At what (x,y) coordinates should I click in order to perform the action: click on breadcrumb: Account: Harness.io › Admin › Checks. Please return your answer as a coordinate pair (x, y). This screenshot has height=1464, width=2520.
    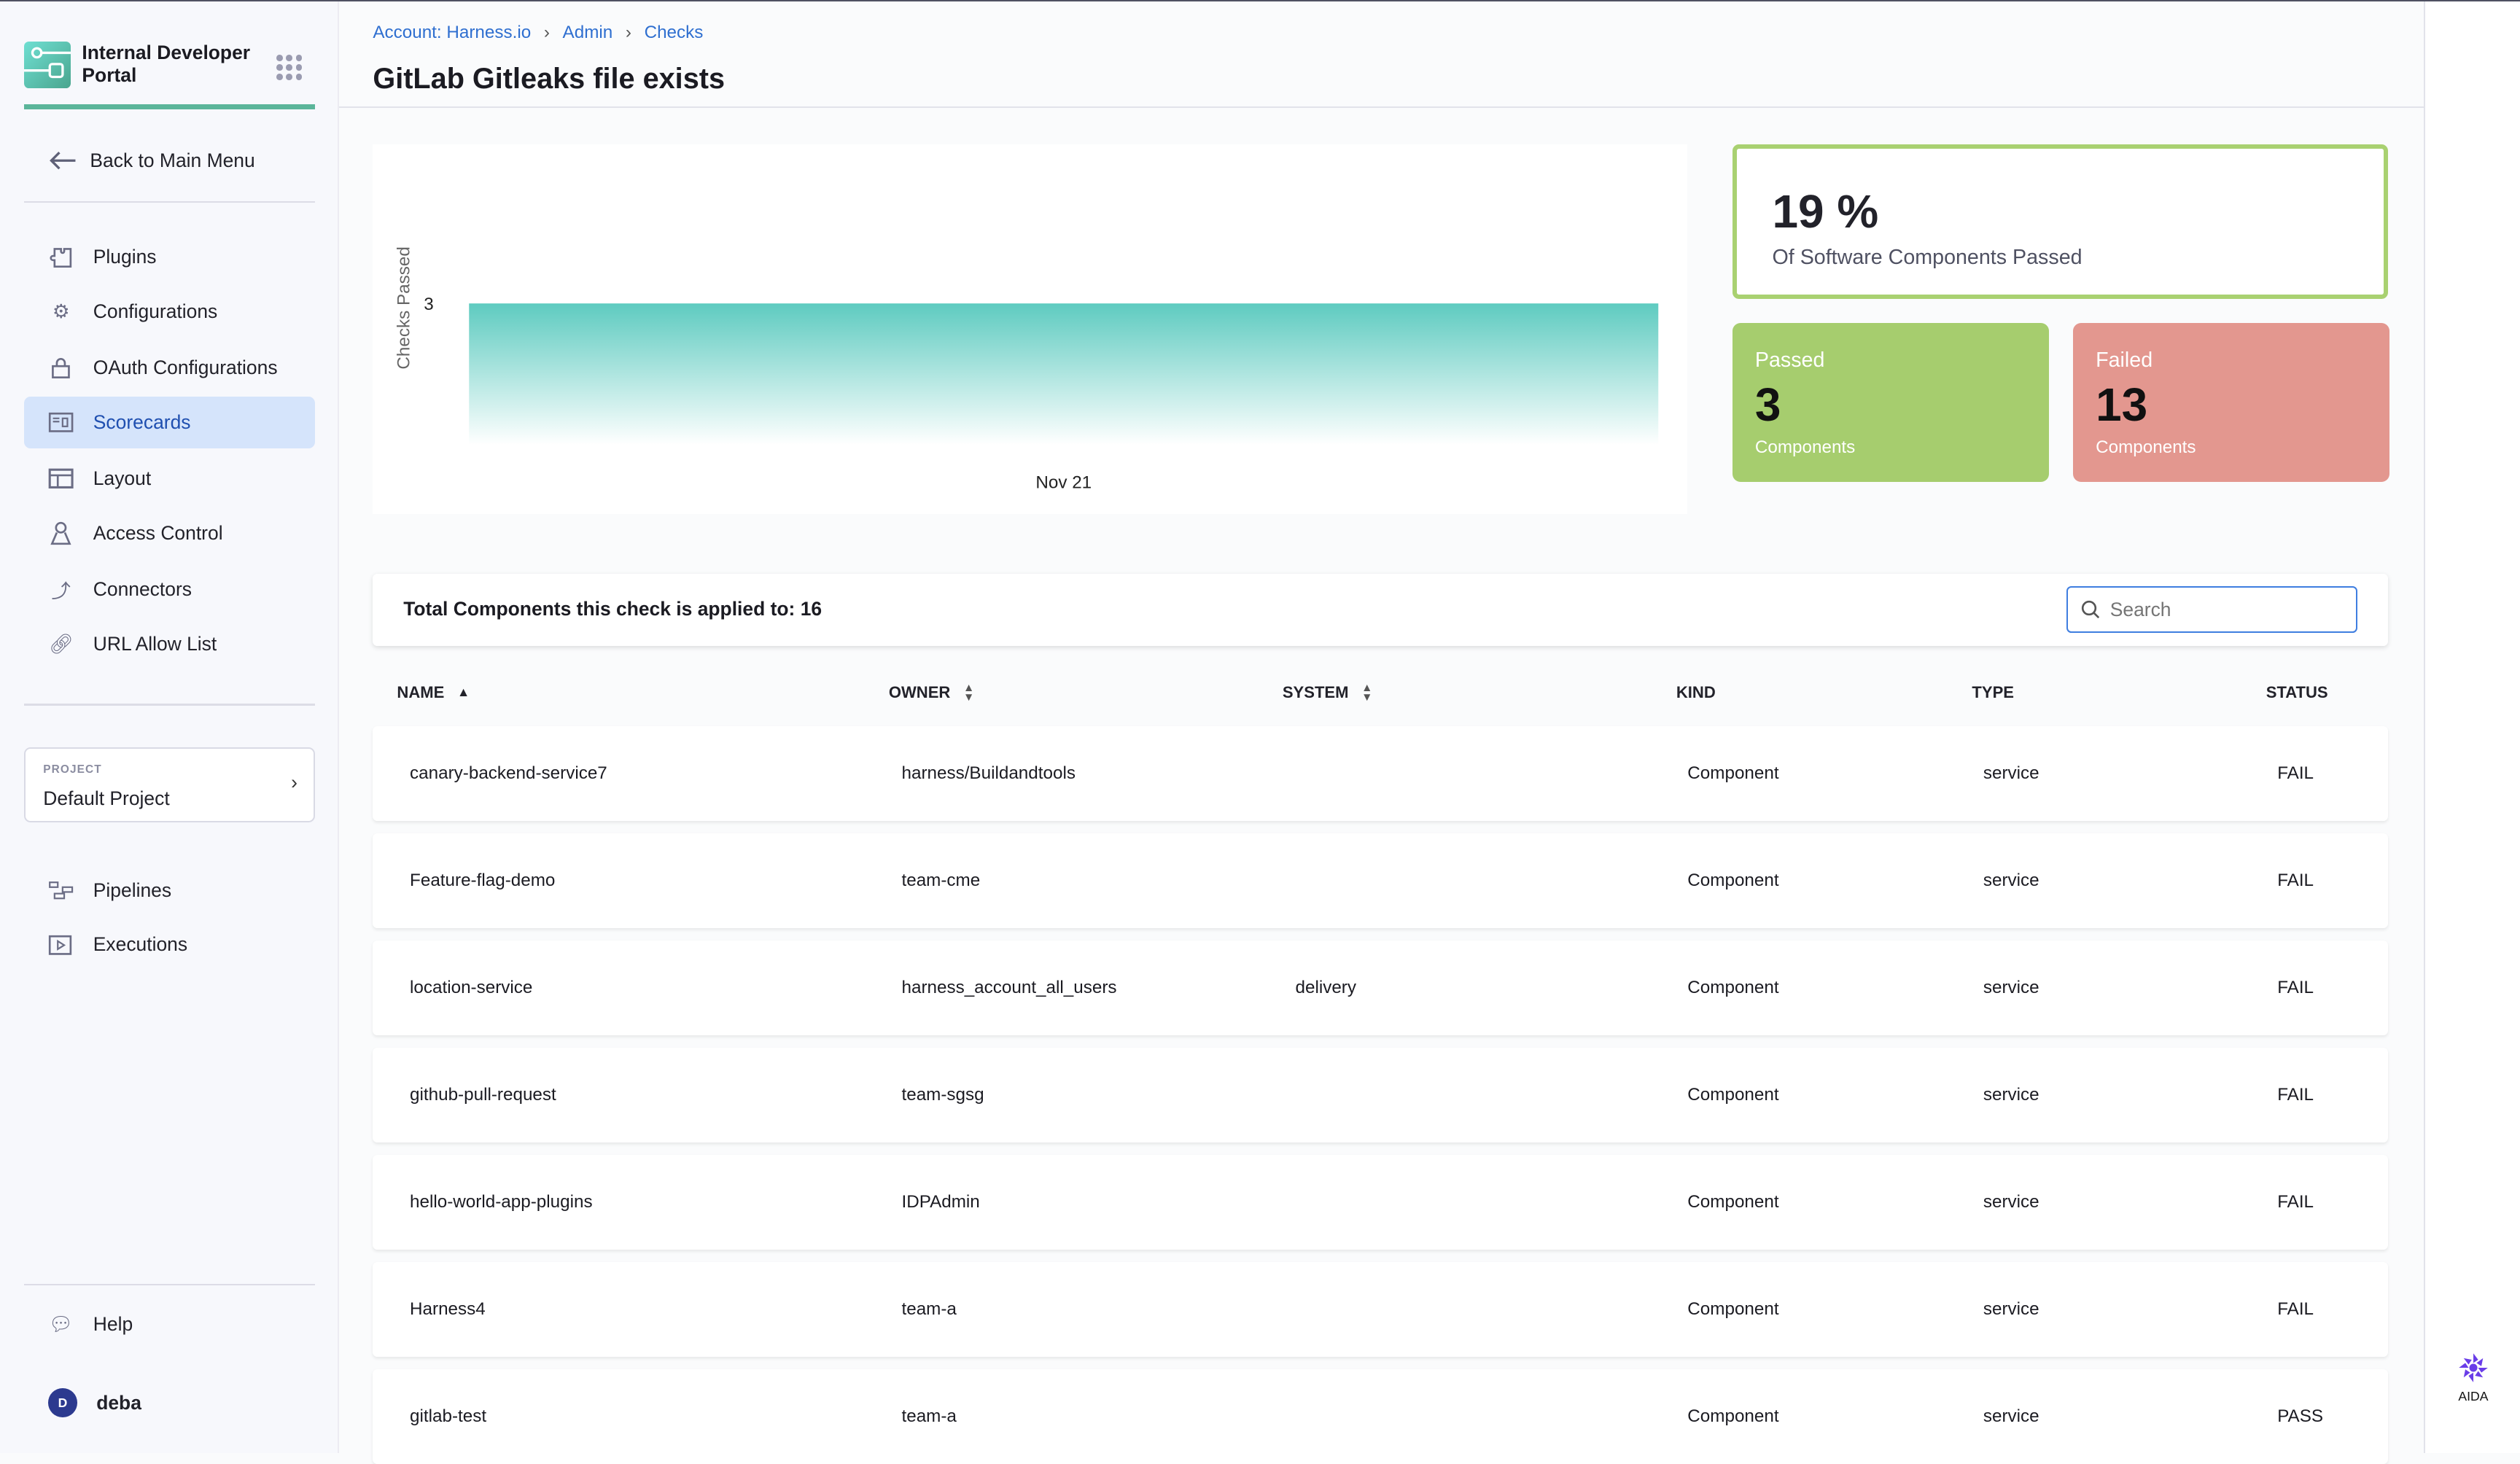
    Looking at the image, I should click on (538, 33).